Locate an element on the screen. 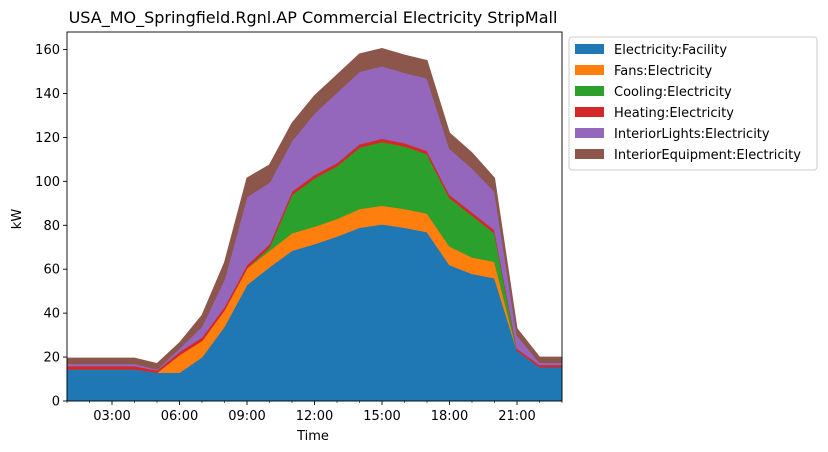 The width and height of the screenshot is (828, 452). y-axis: 0 20 40 60 80 100 120 140 160 is located at coordinates (51, 226).